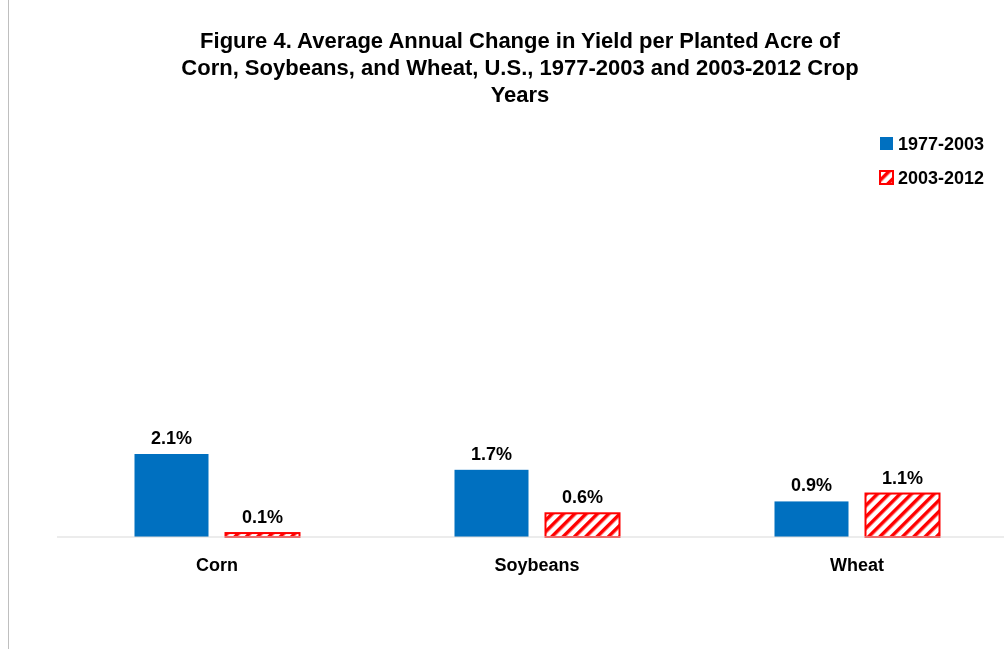 The image size is (1004, 649). What do you see at coordinates (811, 485) in the screenshot?
I see `data-label: 0.9%` at bounding box center [811, 485].